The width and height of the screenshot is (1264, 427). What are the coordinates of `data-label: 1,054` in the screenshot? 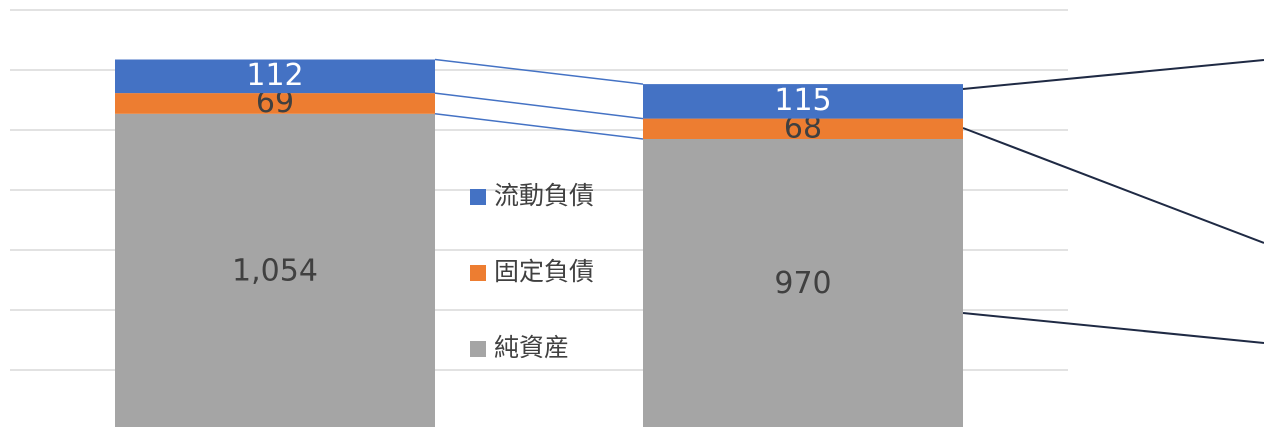 It's located at (275, 270).